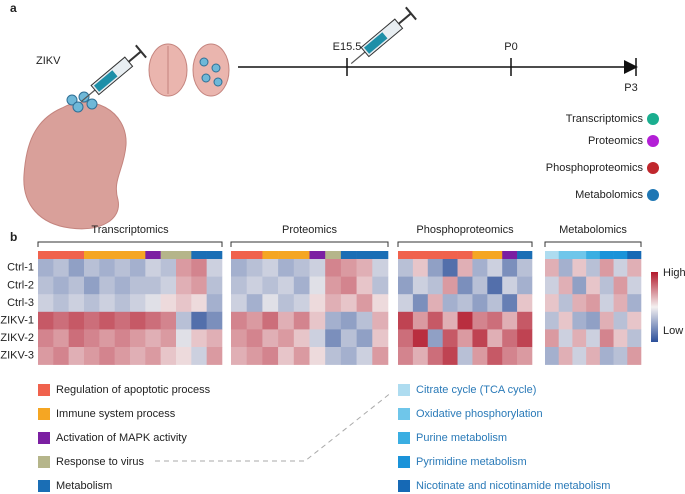 This screenshot has height=494, width=685. I want to click on scale-low: Low, so click(673, 331).